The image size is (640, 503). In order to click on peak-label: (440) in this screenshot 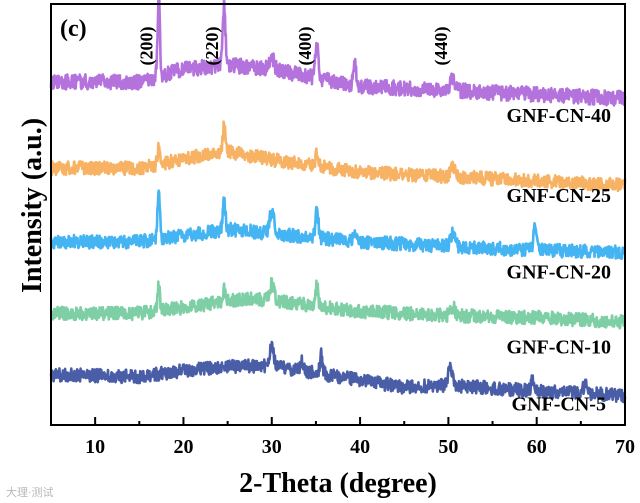, I will do `click(441, 46)`.